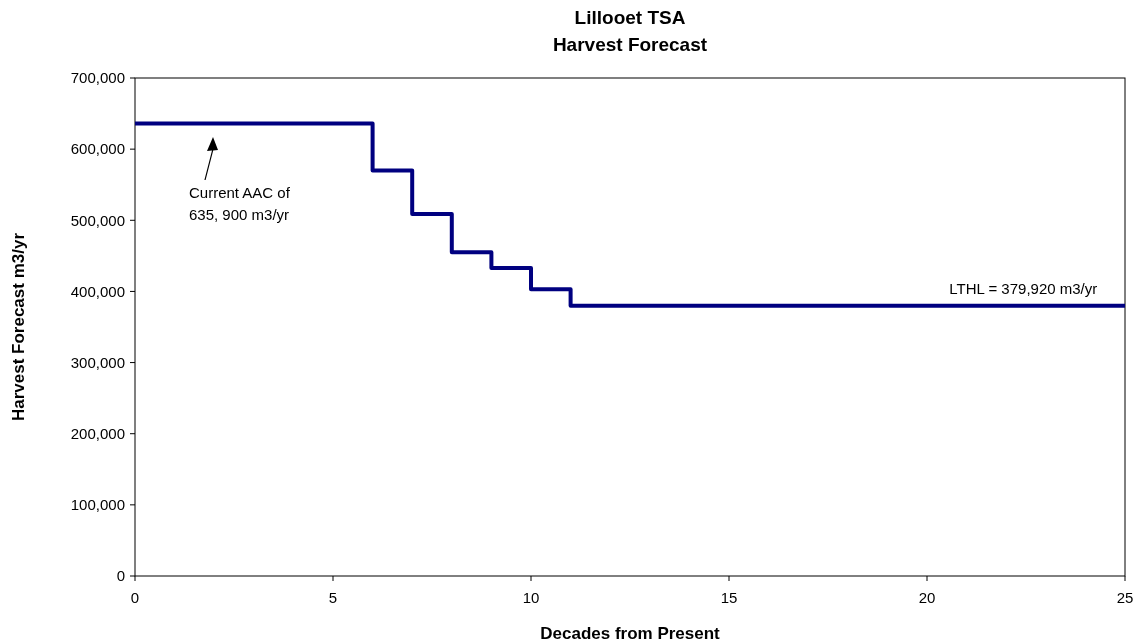 The image size is (1138, 643). What do you see at coordinates (1023, 288) in the screenshot?
I see `annotation: LTHL = 379,920 m3/yr` at bounding box center [1023, 288].